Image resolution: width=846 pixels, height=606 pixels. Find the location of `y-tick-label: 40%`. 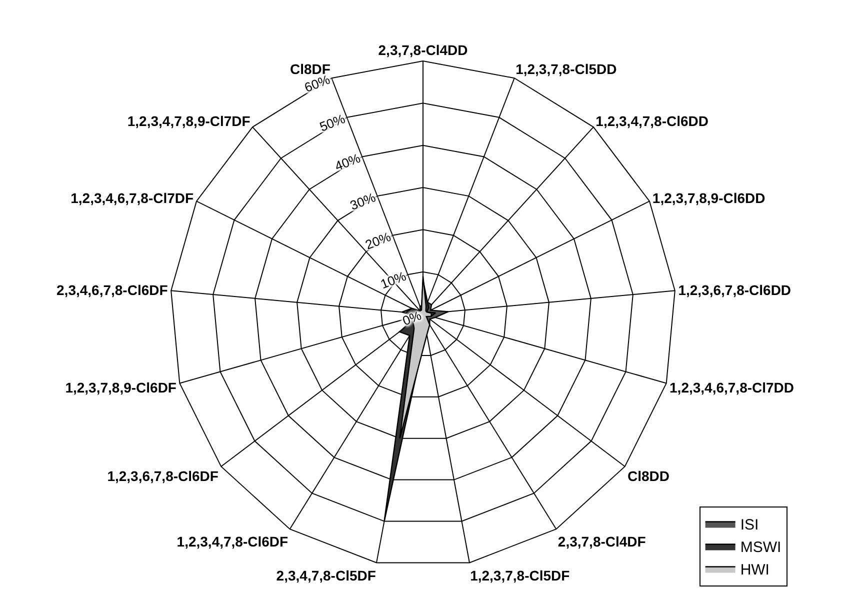

y-tick-label: 40% is located at coordinates (347, 162).